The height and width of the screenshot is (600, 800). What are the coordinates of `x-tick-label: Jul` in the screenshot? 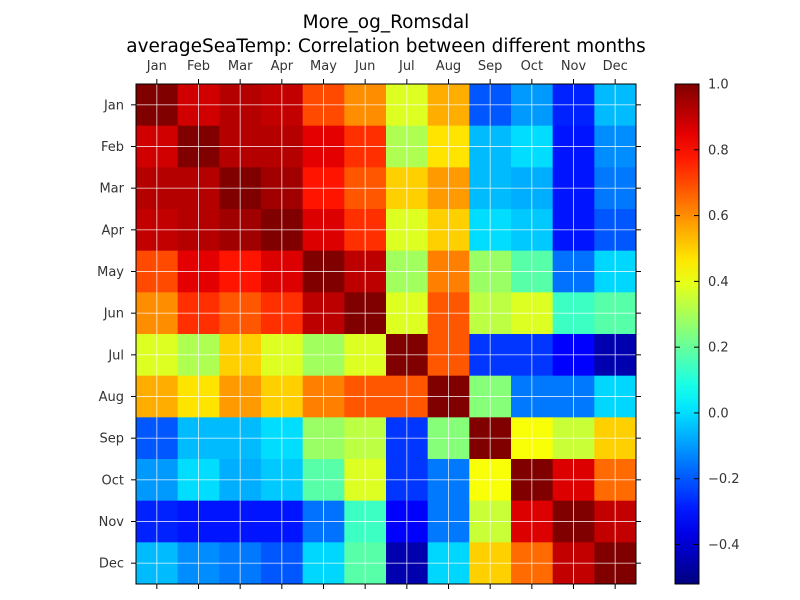 It's located at (406, 66).